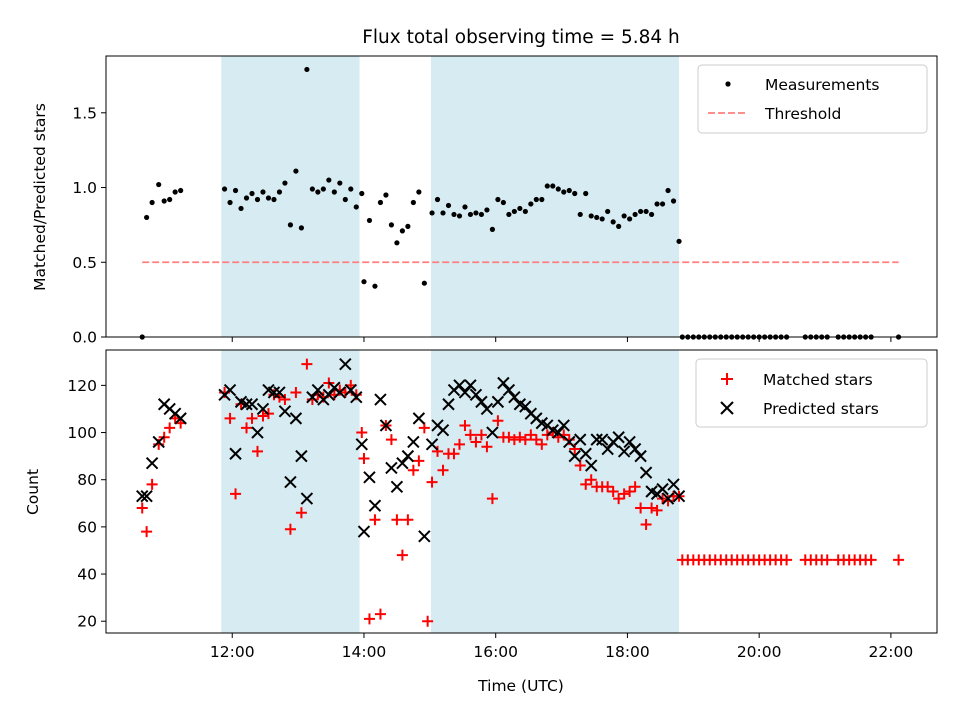 This screenshot has height=720, width=960. Describe the element at coordinates (495, 652) in the screenshot. I see `x-tick-label: 16:00` at that location.